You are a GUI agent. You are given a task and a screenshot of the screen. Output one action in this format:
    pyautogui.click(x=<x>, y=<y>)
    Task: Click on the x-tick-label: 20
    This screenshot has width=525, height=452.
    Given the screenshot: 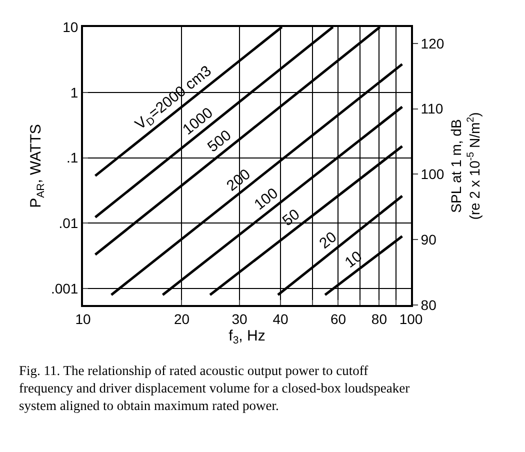 What is the action you would take?
    pyautogui.click(x=182, y=318)
    